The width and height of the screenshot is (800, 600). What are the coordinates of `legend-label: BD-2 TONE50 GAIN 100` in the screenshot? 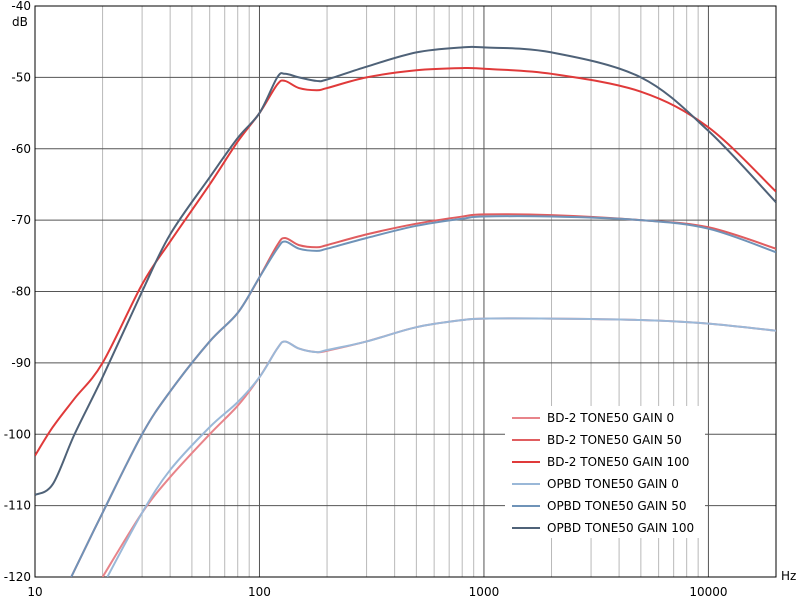 It's located at (618, 462).